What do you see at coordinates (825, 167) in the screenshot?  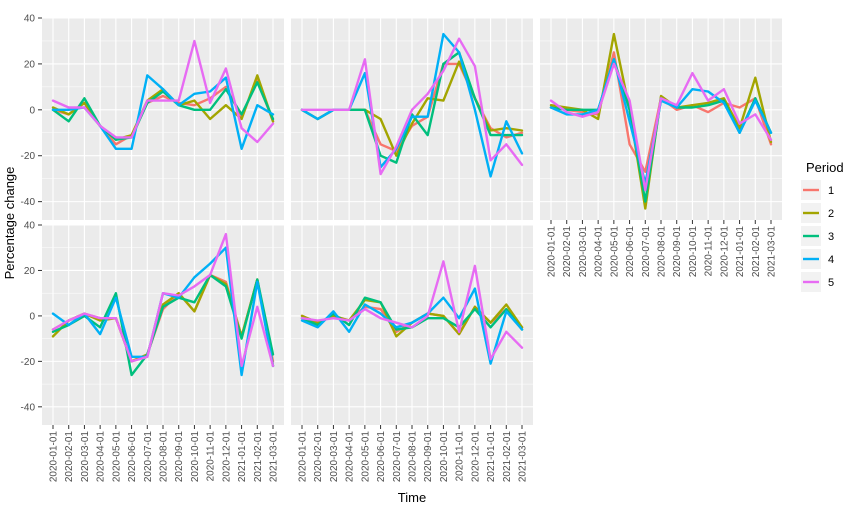 I see `legend-title: Period` at bounding box center [825, 167].